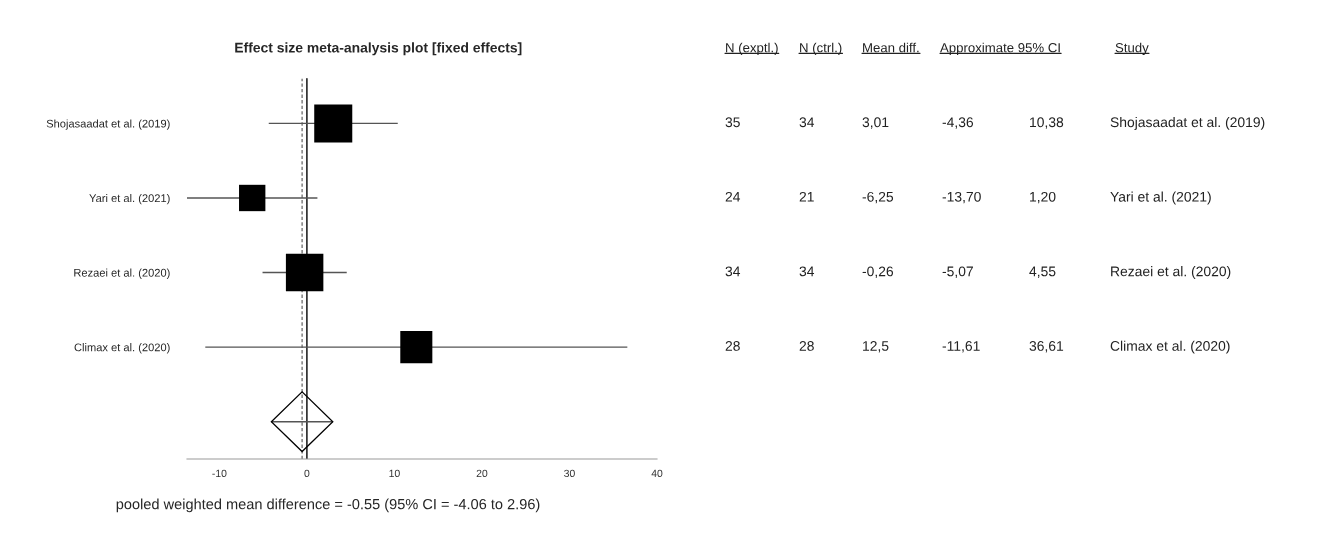  Describe the element at coordinates (122, 273) in the screenshot. I see `y-tick-label: Rezaei et al. (2020)` at that location.